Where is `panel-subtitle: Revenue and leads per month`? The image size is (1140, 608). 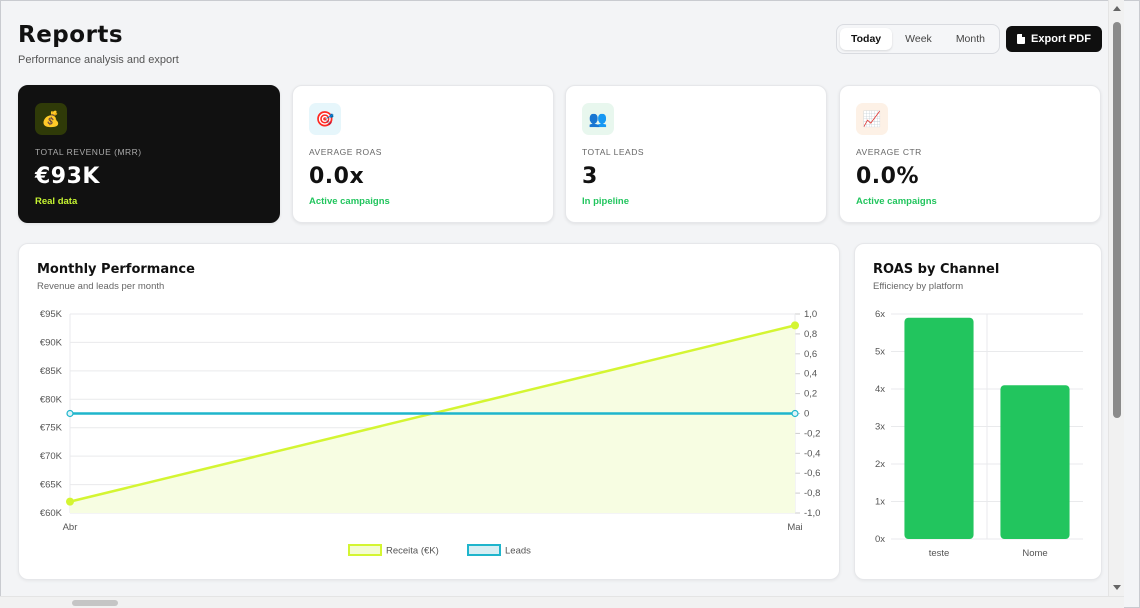
panel-subtitle: Revenue and leads per month is located at coordinates (101, 286).